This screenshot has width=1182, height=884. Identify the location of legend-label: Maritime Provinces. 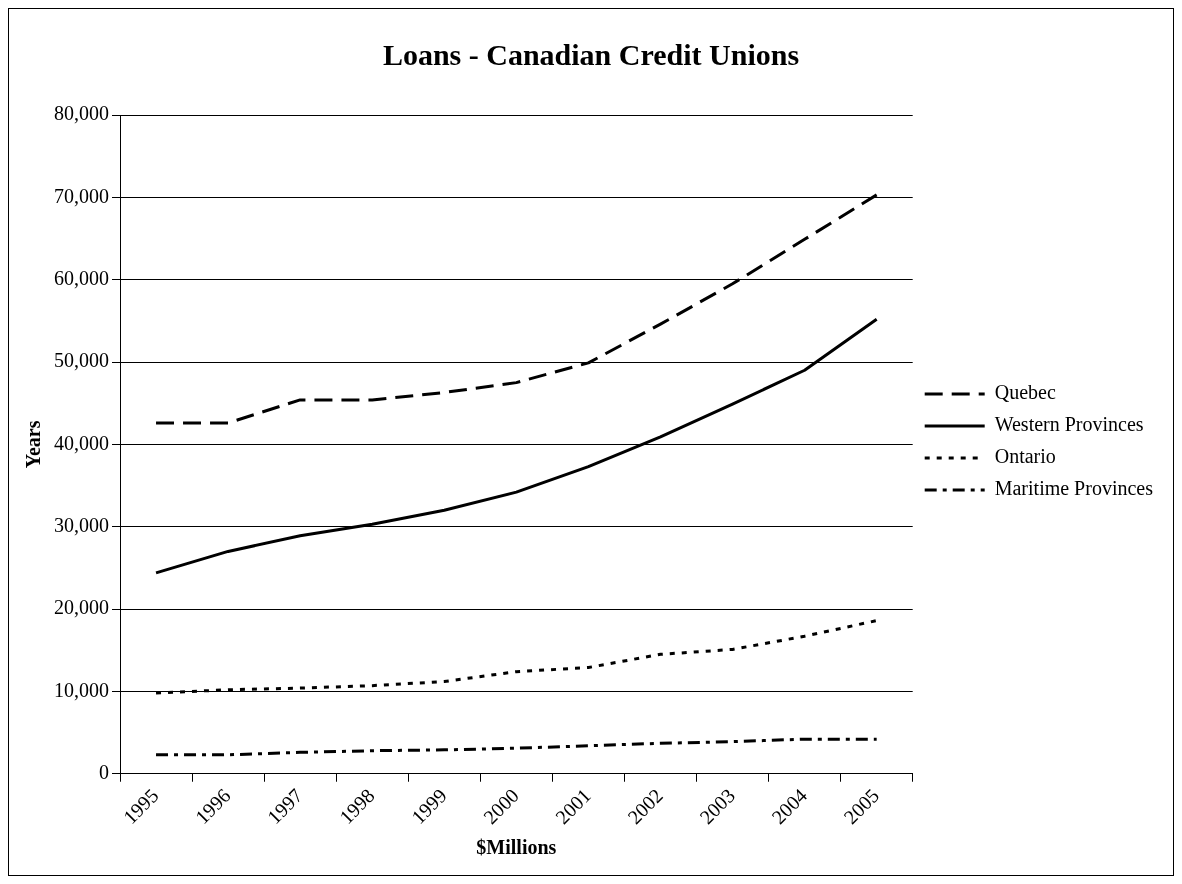
(1074, 488).